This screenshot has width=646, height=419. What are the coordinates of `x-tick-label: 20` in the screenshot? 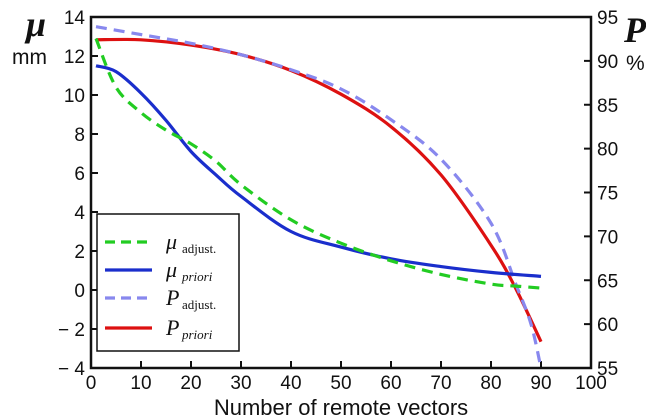 It's located at (190, 383).